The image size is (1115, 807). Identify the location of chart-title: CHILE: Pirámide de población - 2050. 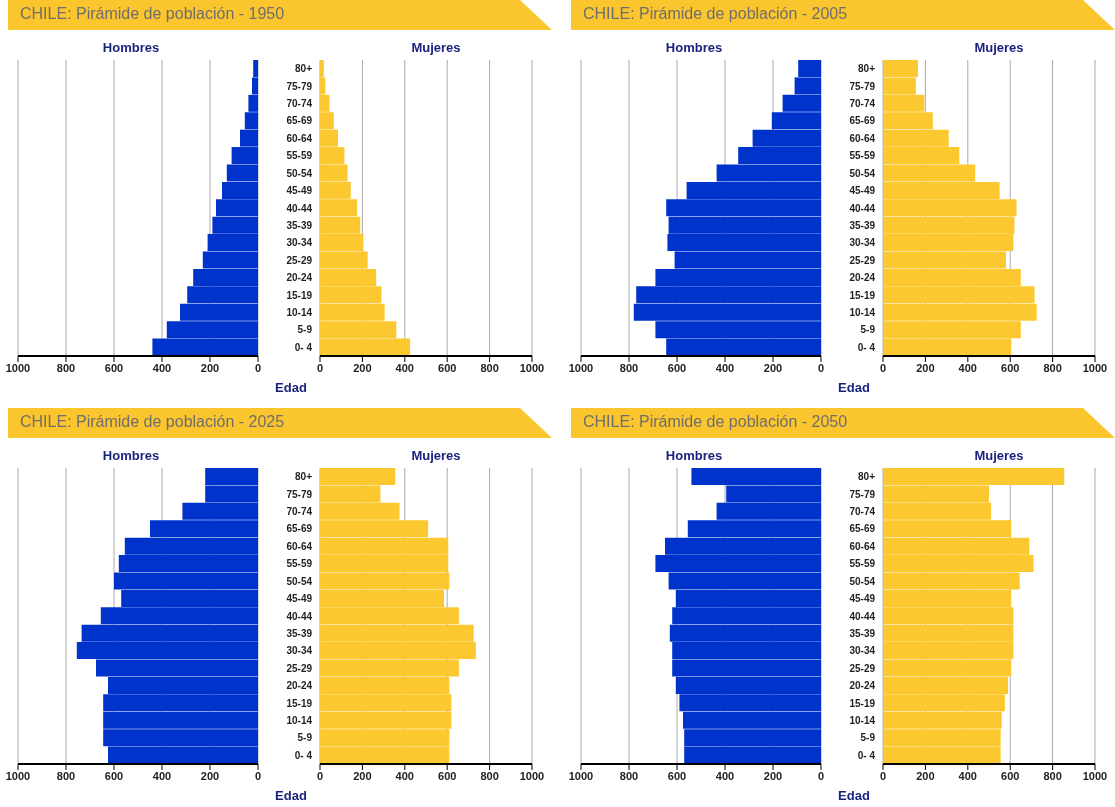
(715, 422).